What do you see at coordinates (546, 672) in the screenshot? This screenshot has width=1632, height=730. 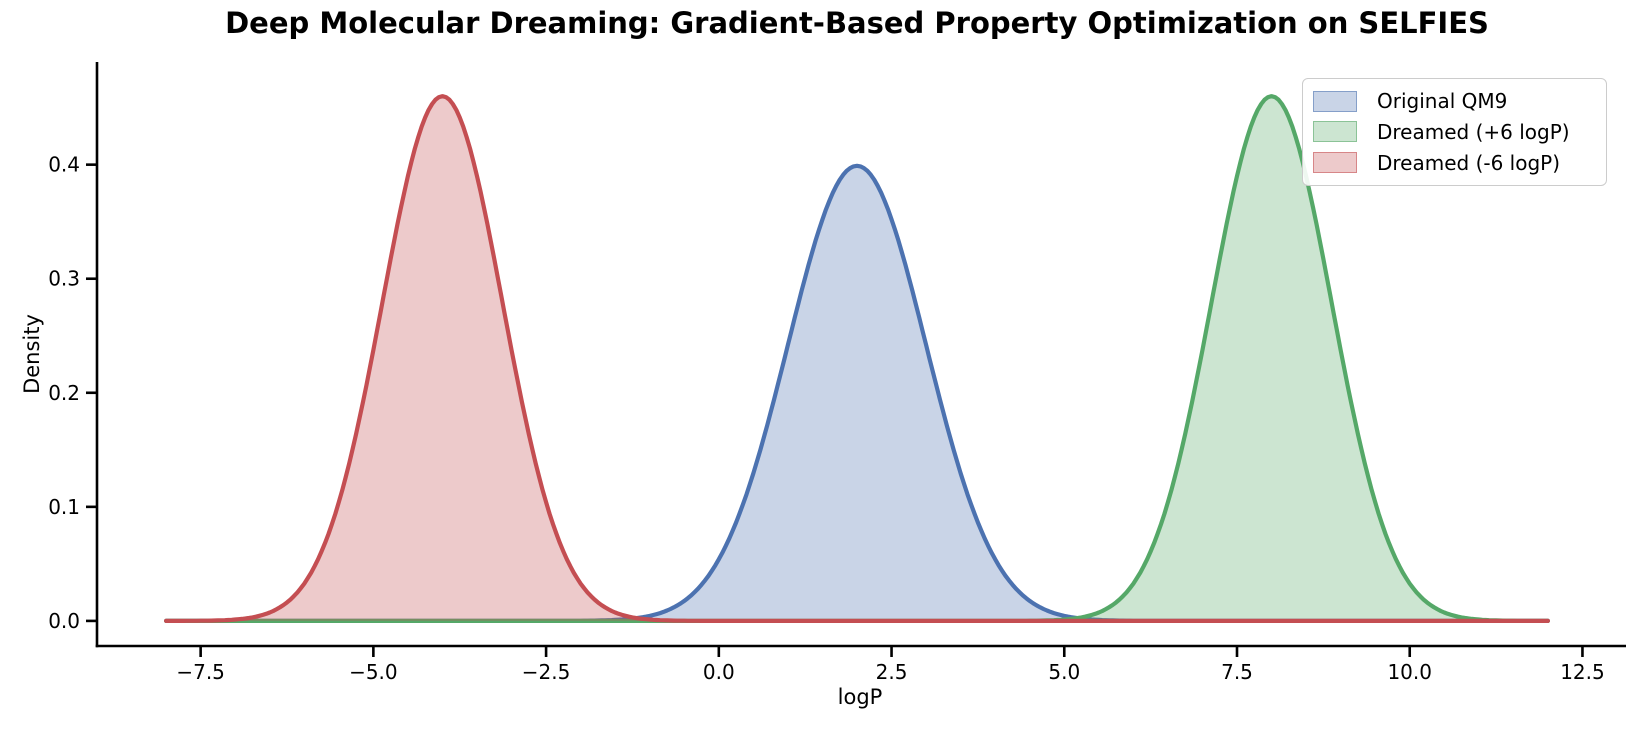 I see `x-axis-tick-label: −2.5` at bounding box center [546, 672].